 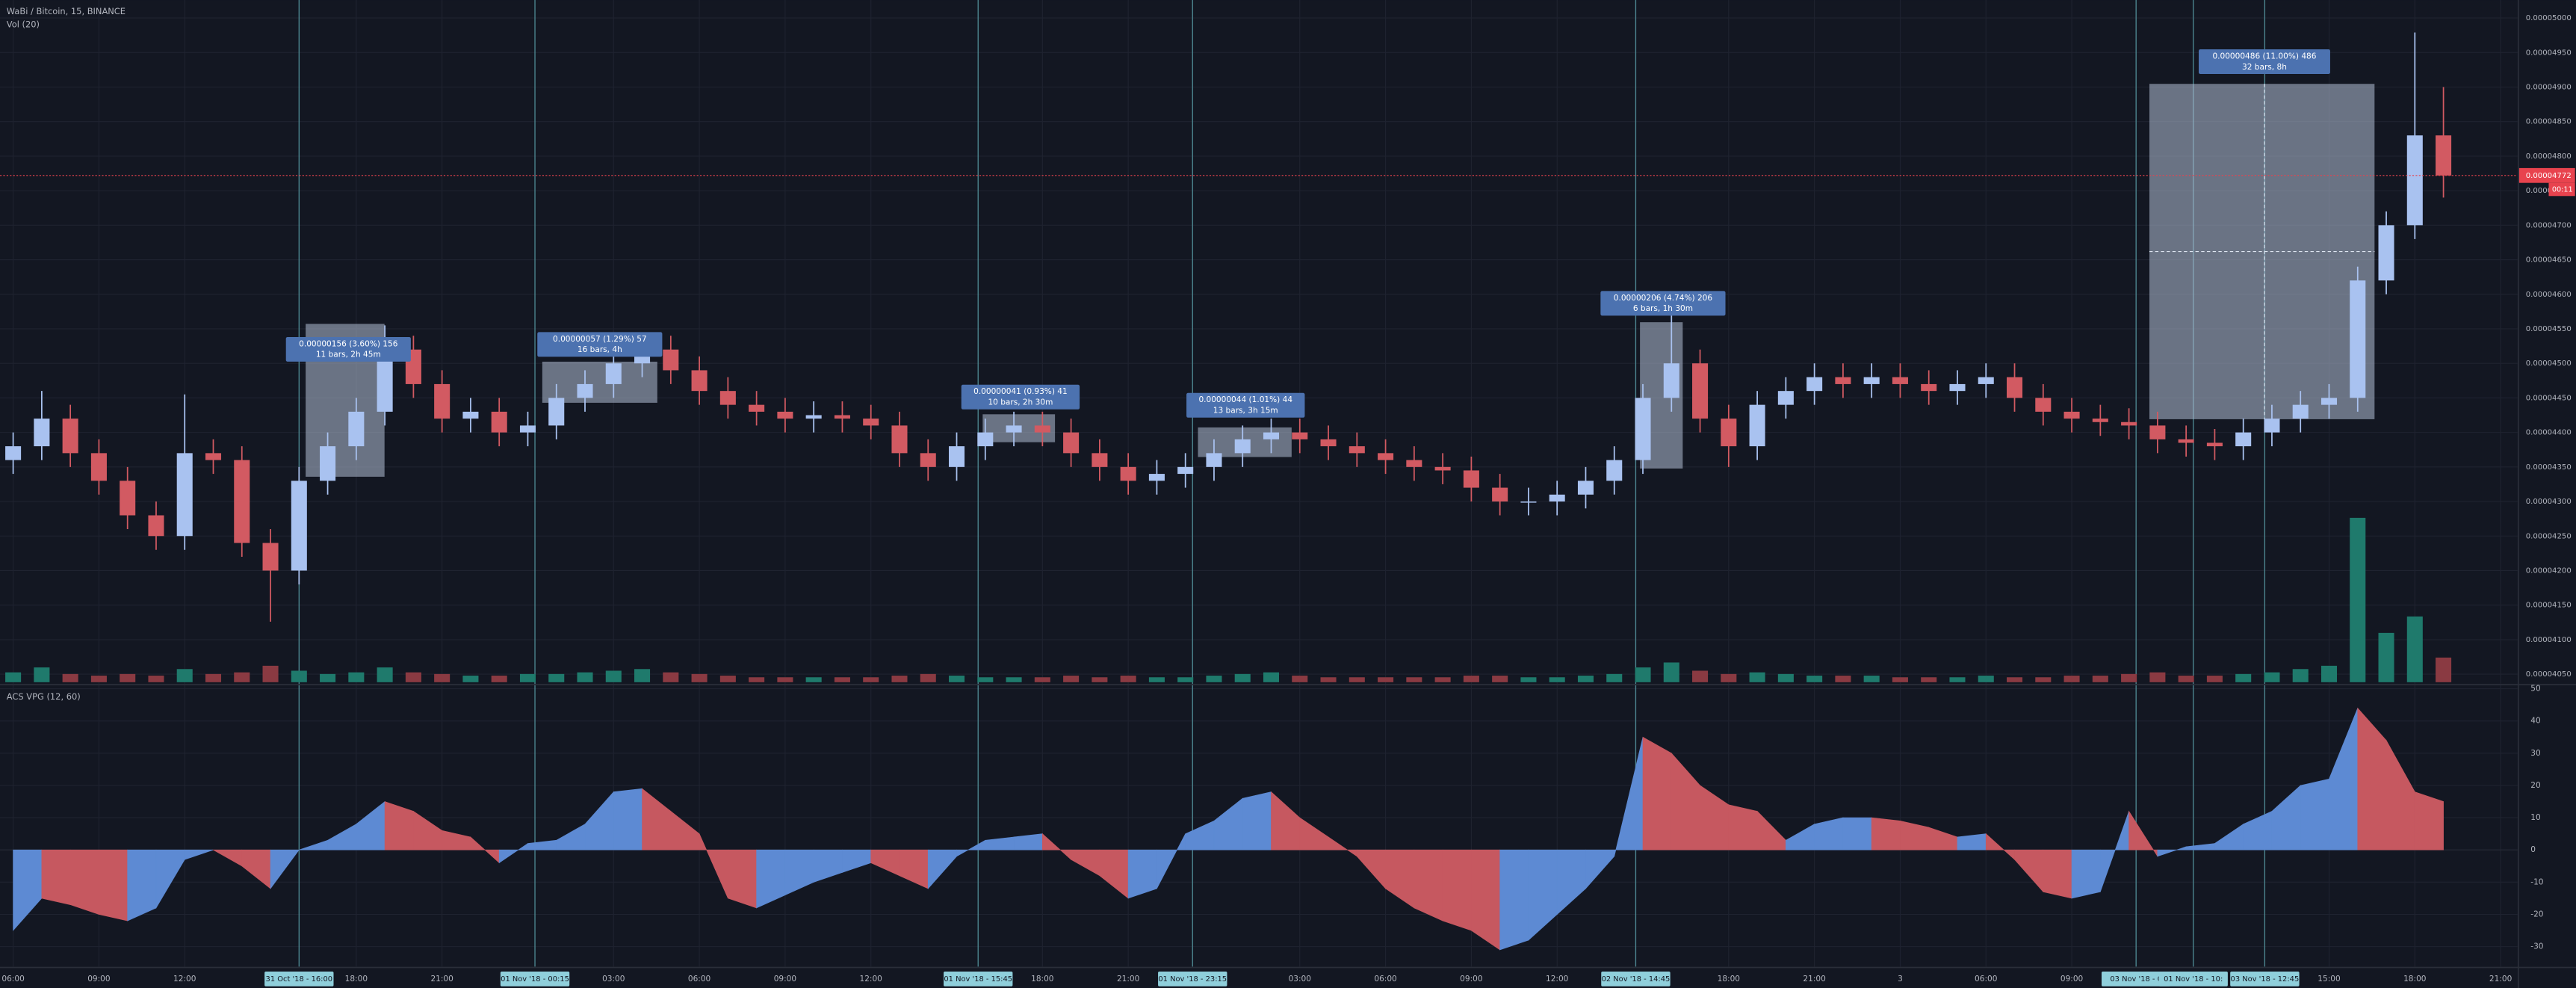 I want to click on x-marked-label: 01 Nov '18 - 00:15, so click(x=535, y=979).